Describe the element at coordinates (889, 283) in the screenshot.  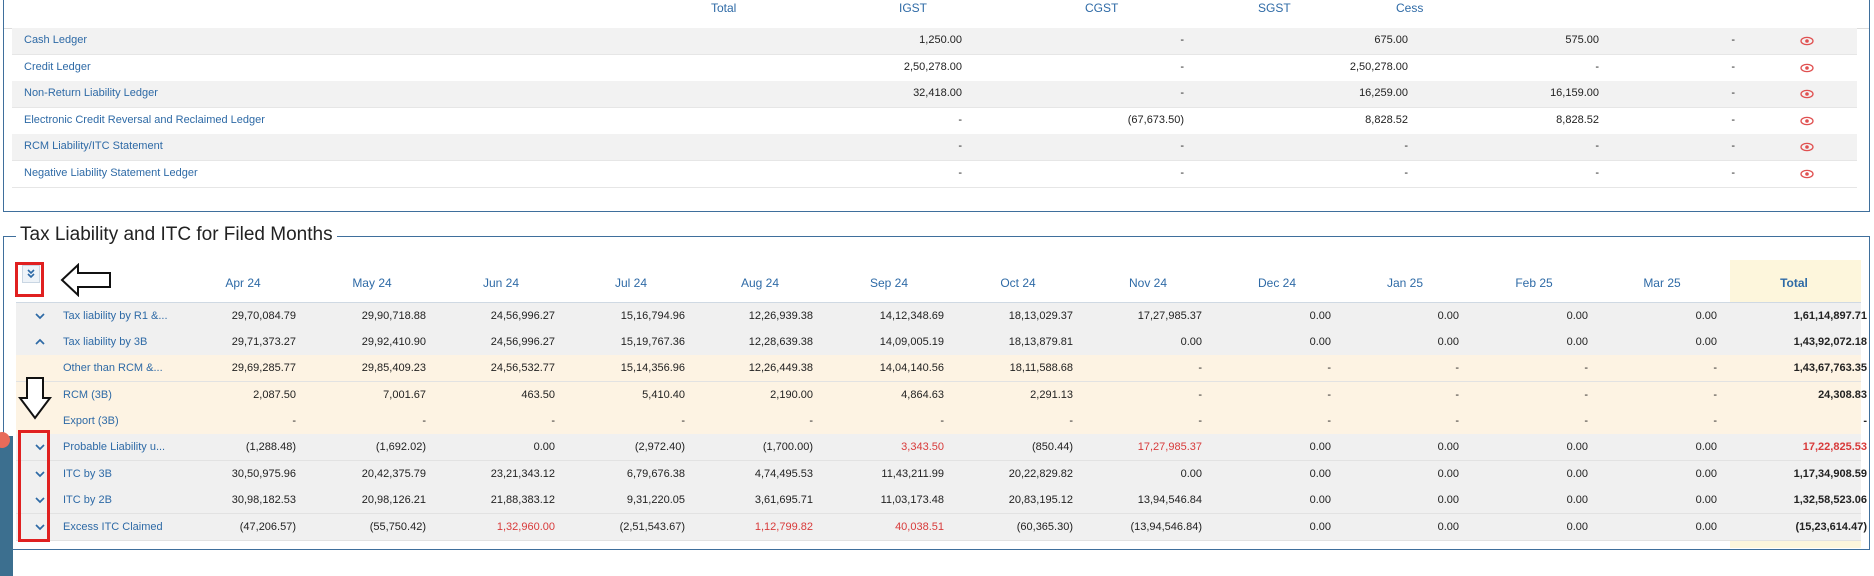
I see `month-header: Sep 24` at that location.